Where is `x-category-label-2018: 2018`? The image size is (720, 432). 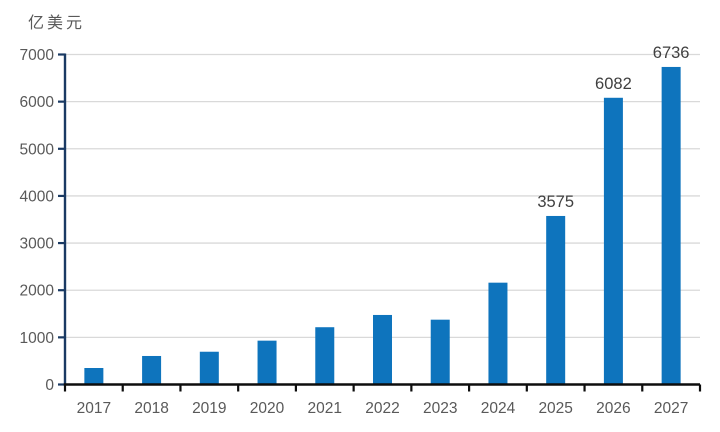
x-category-label-2018: 2018 is located at coordinates (151, 408).